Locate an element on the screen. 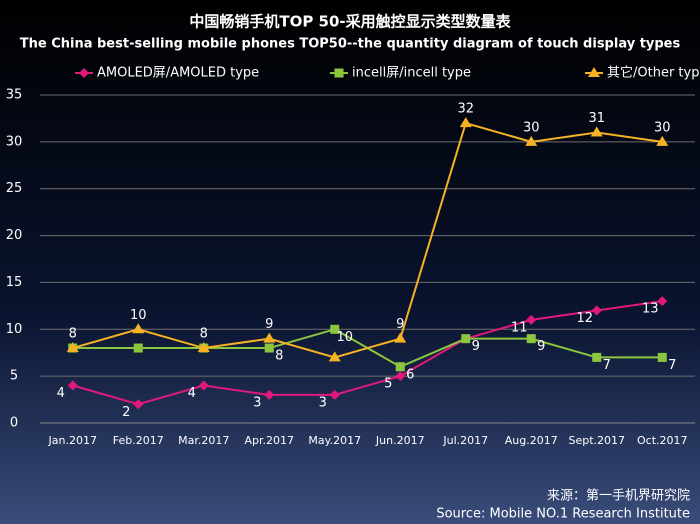  data-label: 13 is located at coordinates (650, 309).